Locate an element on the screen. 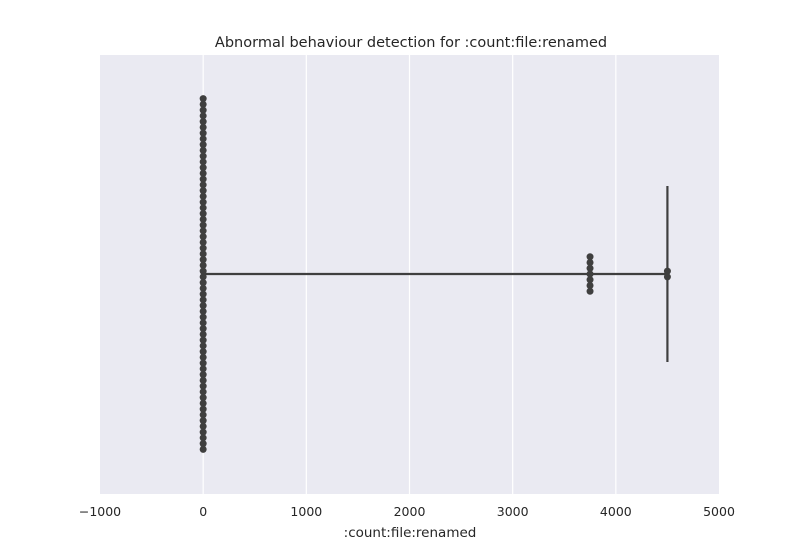  x-tick-label: −1000 is located at coordinates (100, 511).